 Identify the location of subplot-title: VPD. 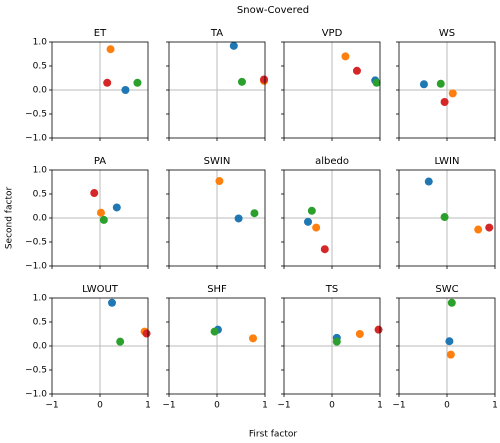
(332, 33).